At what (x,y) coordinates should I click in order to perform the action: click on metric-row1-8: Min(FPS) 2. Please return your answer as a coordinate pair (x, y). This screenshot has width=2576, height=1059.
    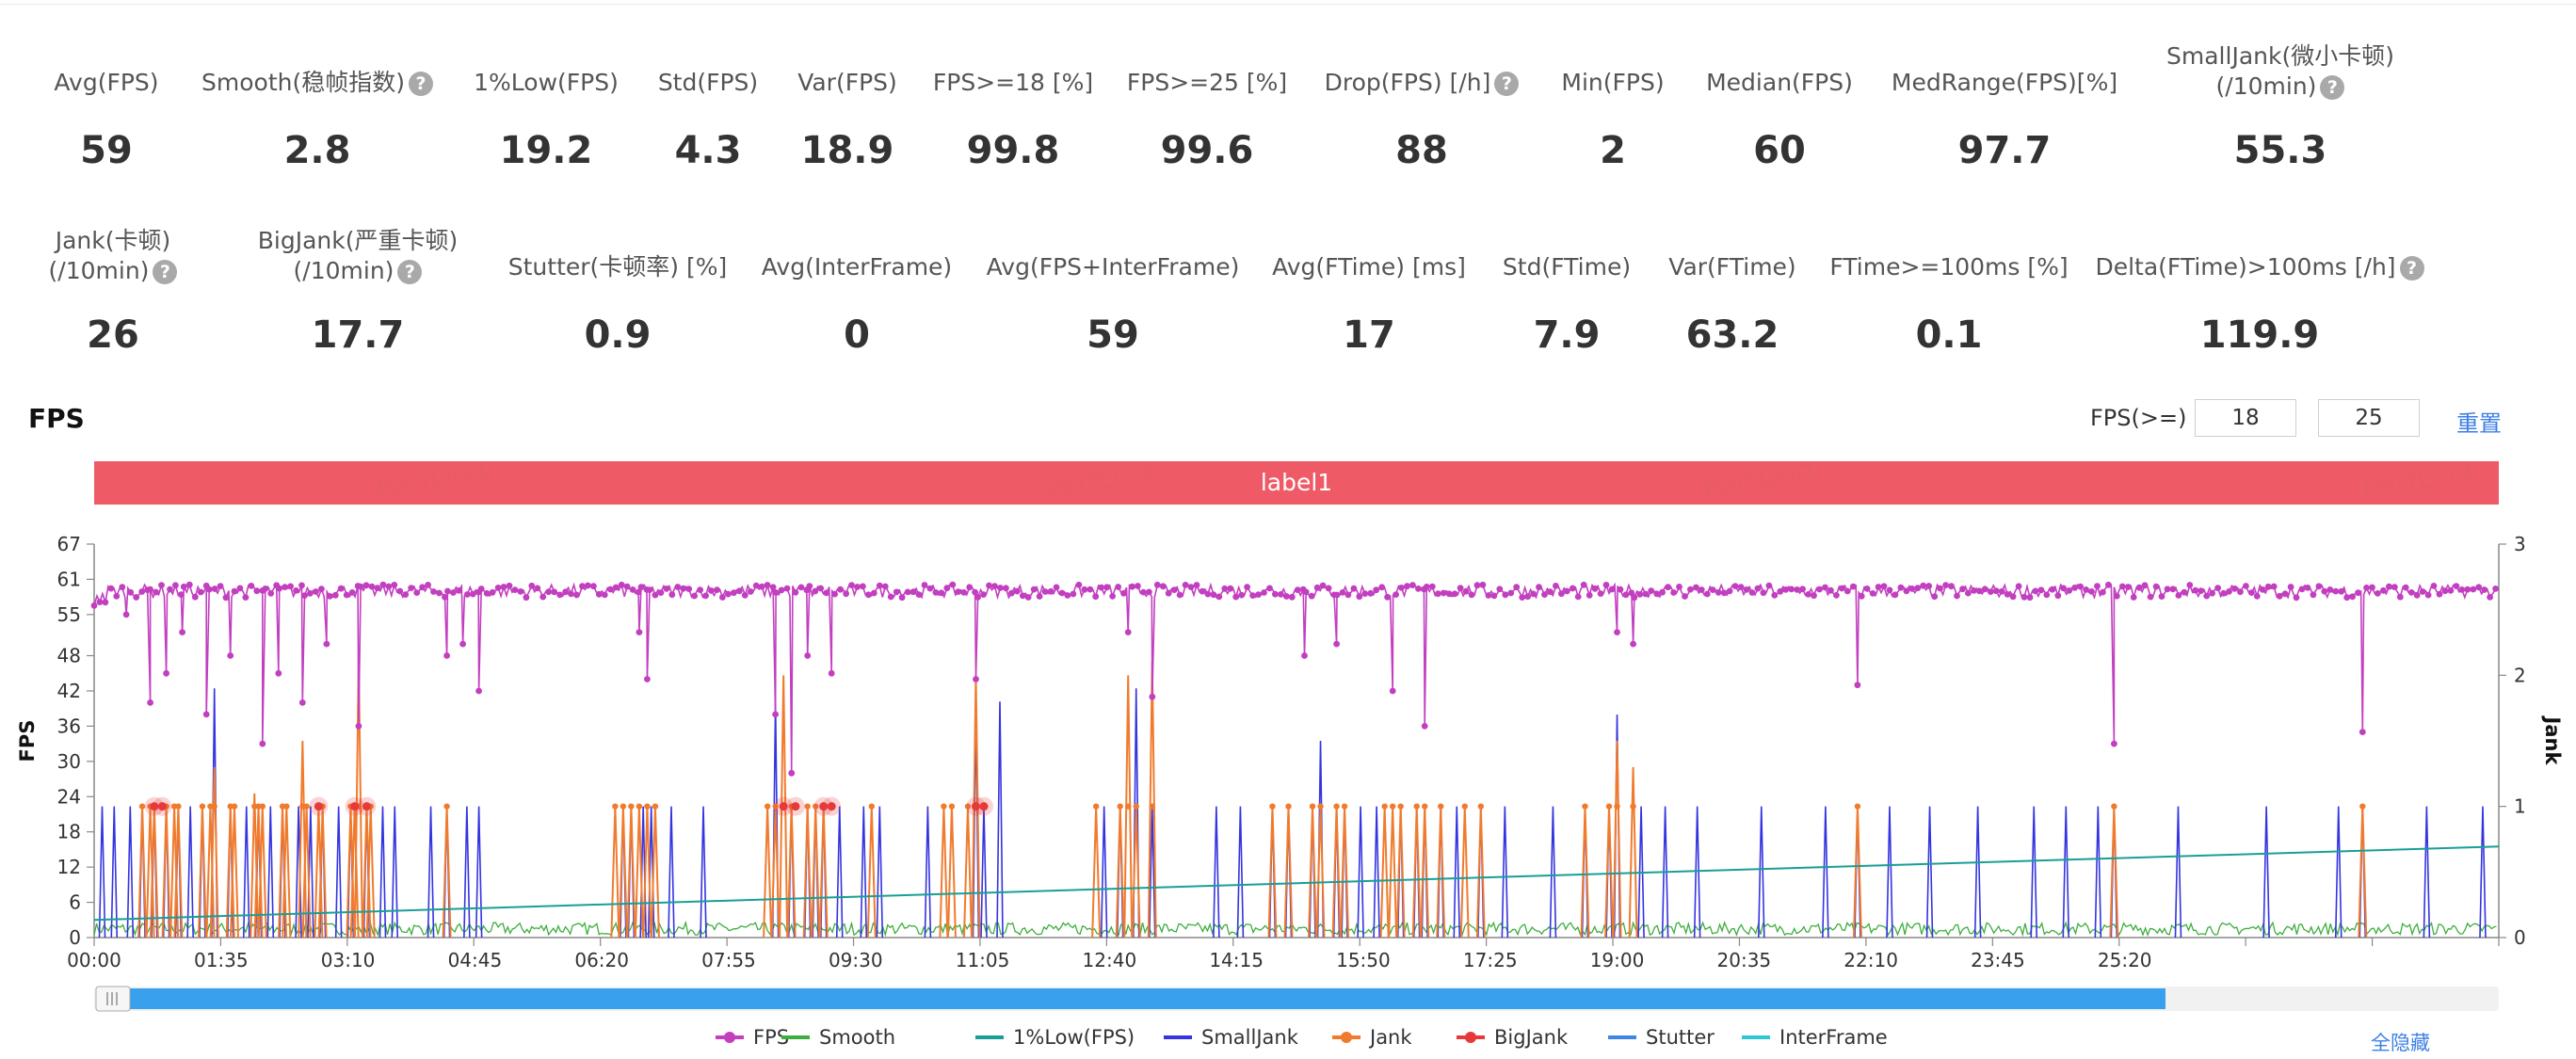
    Looking at the image, I should click on (1613, 120).